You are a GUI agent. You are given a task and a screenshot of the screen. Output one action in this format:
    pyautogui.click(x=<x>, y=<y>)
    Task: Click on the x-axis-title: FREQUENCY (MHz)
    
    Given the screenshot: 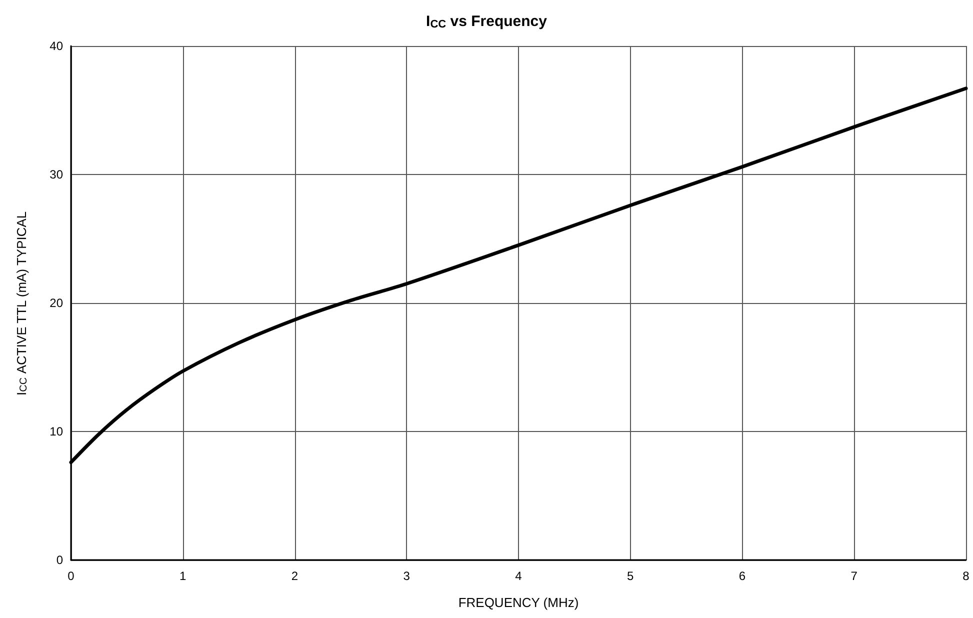 What is the action you would take?
    pyautogui.click(x=518, y=602)
    